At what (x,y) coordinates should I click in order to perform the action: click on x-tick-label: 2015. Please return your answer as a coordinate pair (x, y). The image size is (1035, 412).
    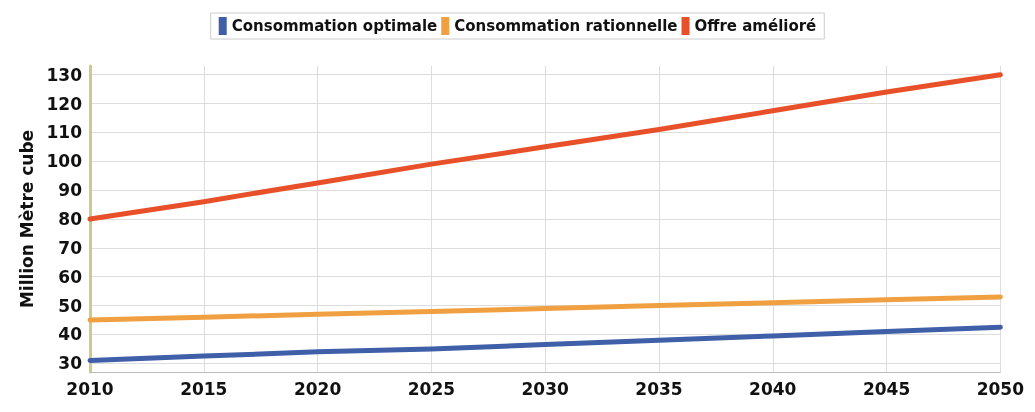
    Looking at the image, I should click on (204, 388).